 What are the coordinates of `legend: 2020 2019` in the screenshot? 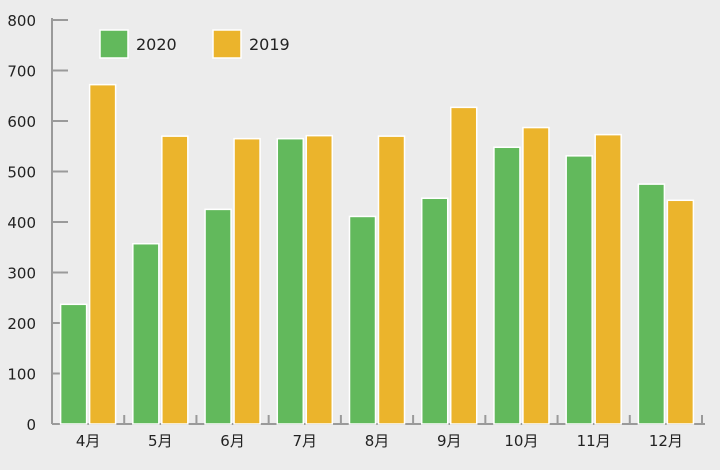 It's located at (194, 44).